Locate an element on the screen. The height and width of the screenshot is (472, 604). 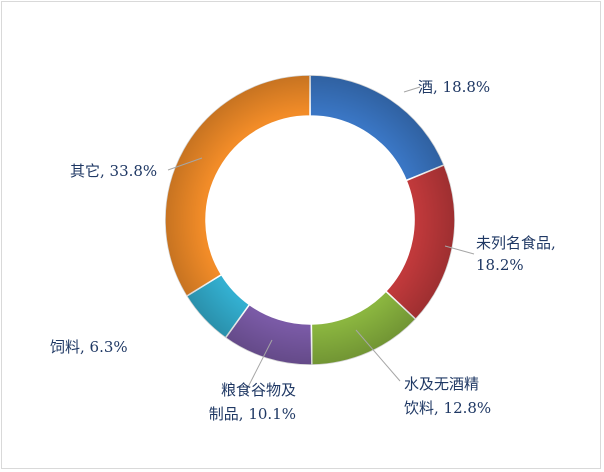
data-label-0: 酒, 18.8% is located at coordinates (454, 87).